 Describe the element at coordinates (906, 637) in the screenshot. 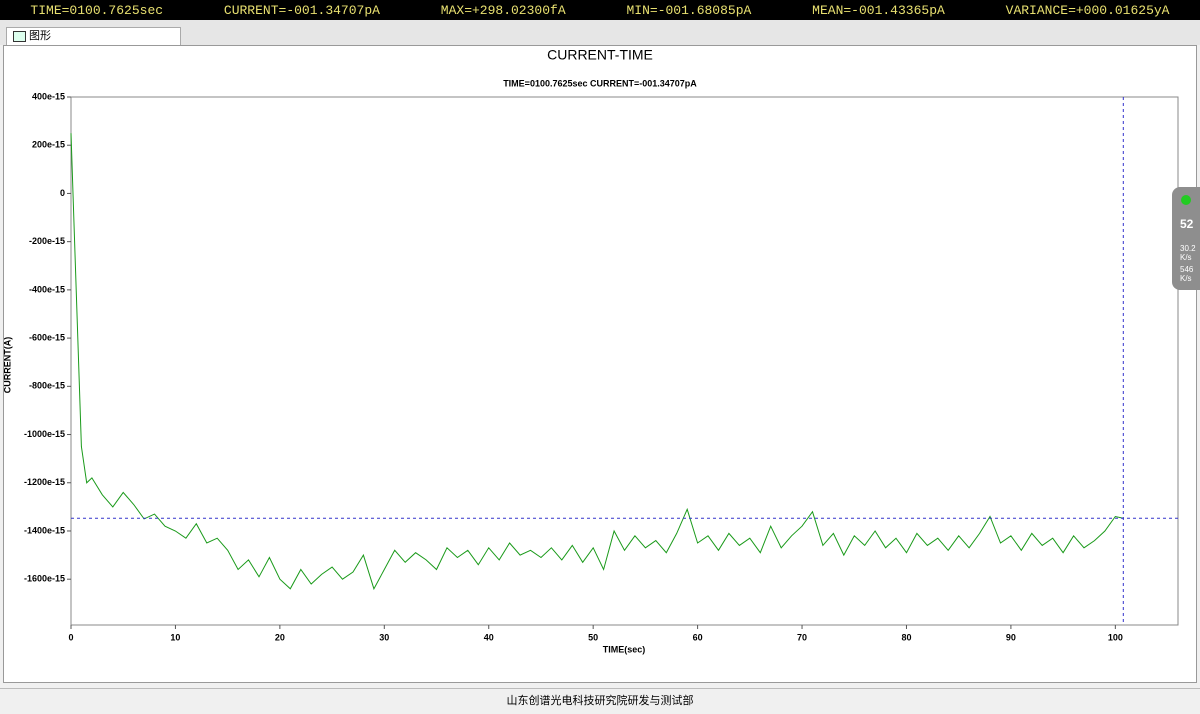

I see `x-tick-label: 80` at that location.